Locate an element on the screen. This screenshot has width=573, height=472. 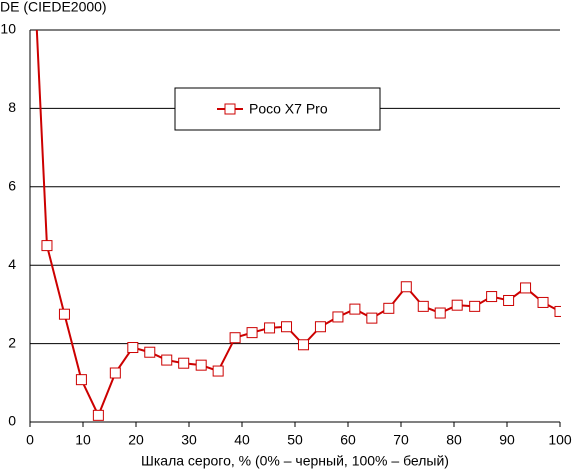
legend-box is located at coordinates (277, 109).